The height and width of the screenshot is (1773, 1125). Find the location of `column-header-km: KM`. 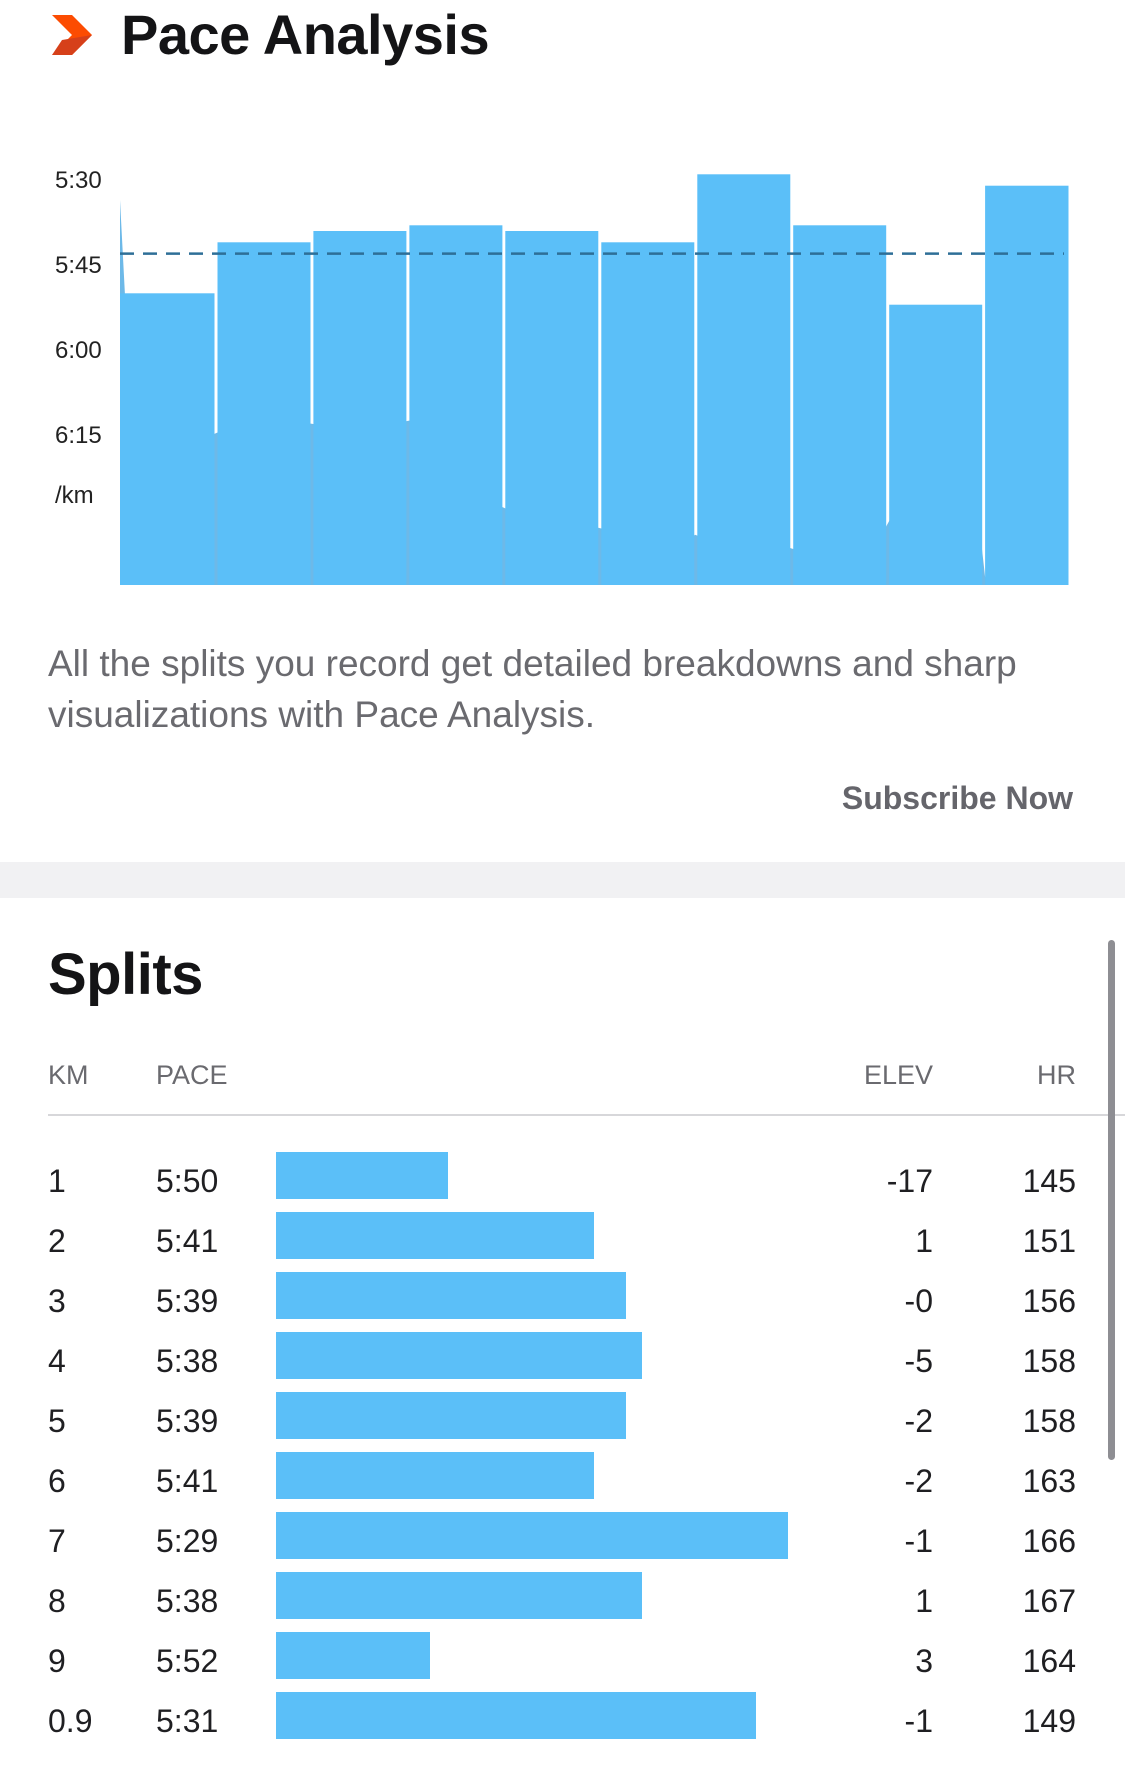

column-header-km: KM is located at coordinates (68, 1075).